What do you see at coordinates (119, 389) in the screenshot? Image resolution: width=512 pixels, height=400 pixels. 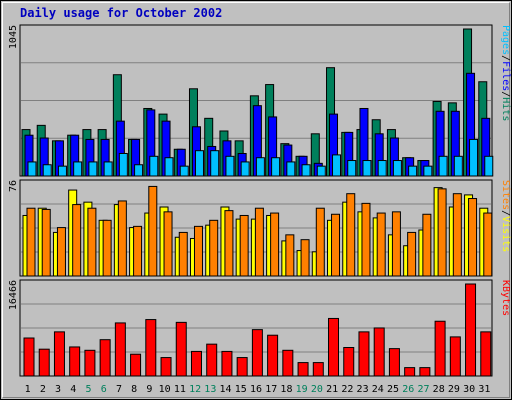 I see `x-tick-label: 7` at bounding box center [119, 389].